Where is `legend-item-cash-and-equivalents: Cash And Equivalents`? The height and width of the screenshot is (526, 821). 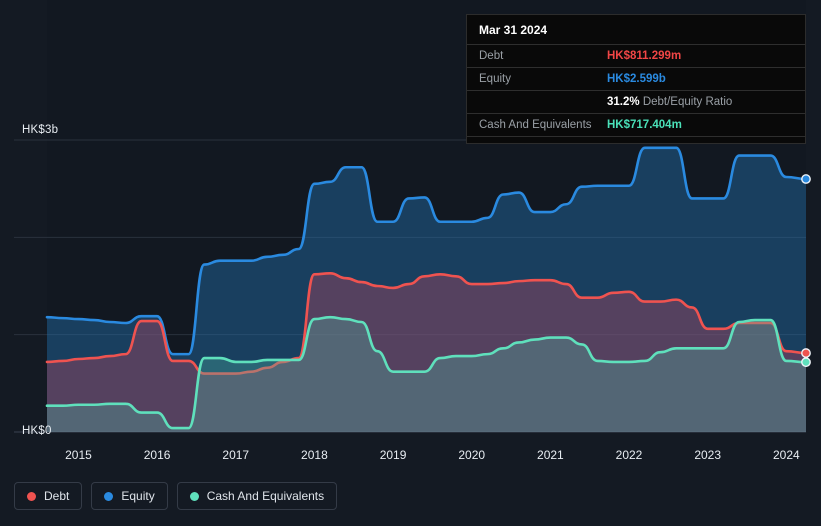
legend-item-cash-and-equivalents: Cash And Equivalents is located at coordinates (257, 496).